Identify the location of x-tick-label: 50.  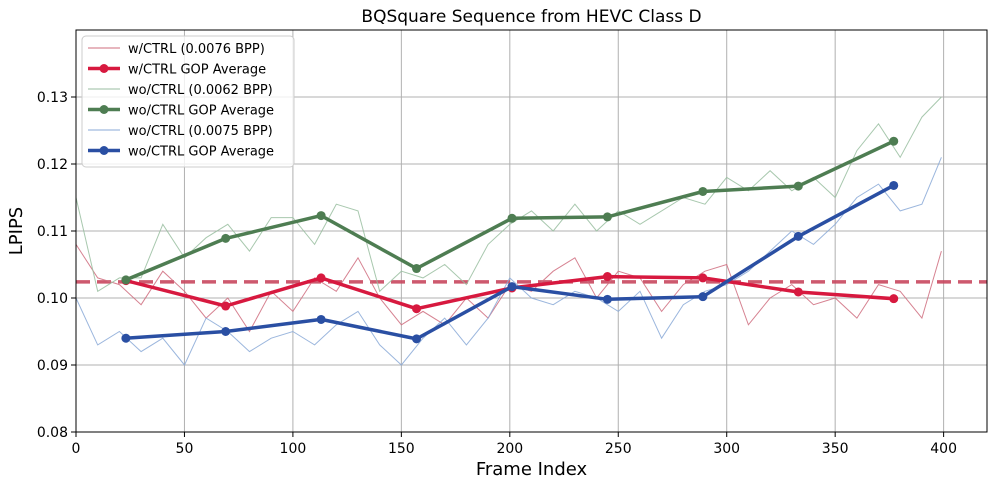
(185, 449).